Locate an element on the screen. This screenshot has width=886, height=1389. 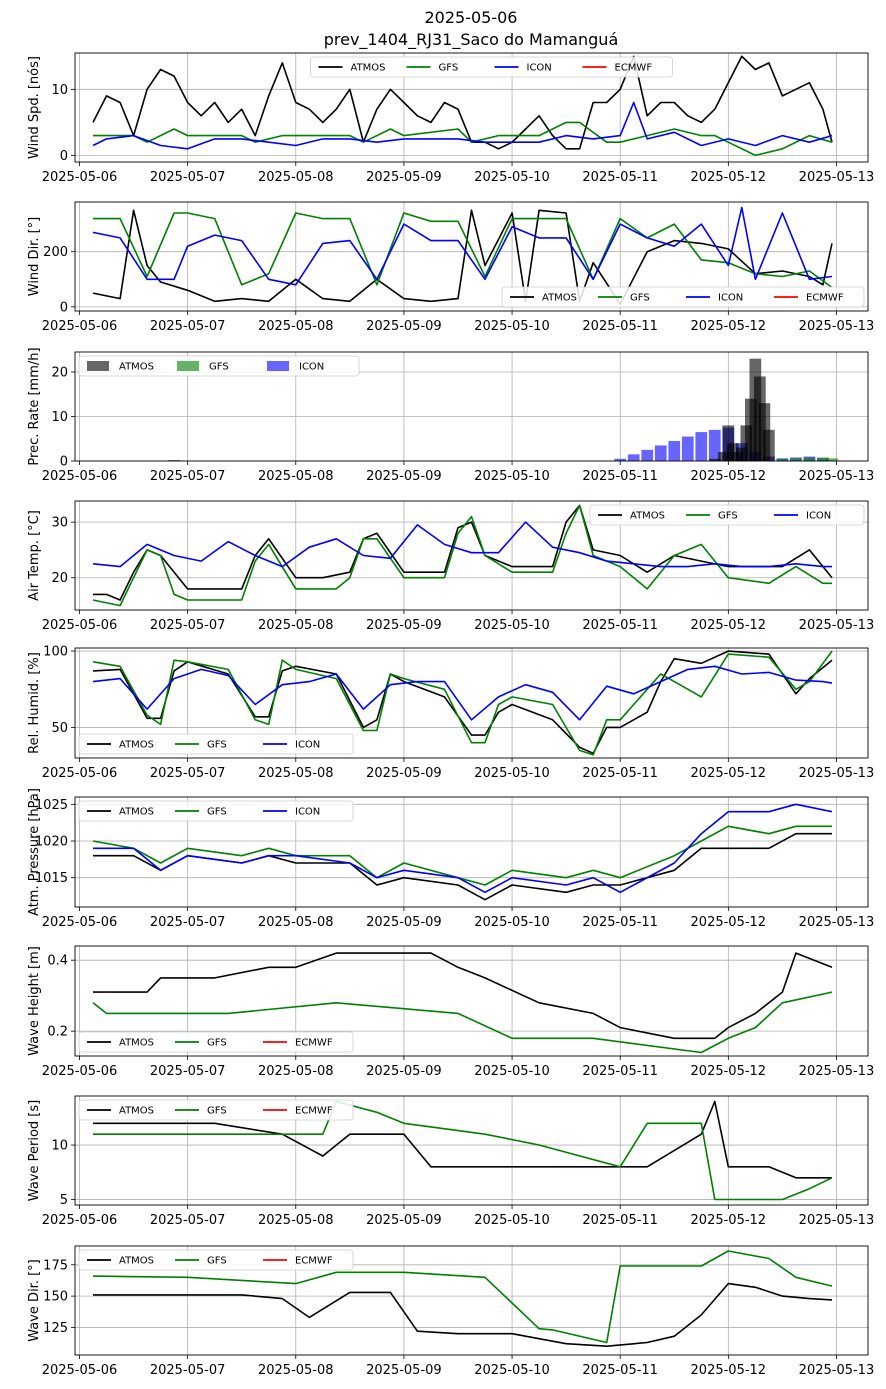
y-axis-label: Wind Dir. [°] is located at coordinates (34, 257).